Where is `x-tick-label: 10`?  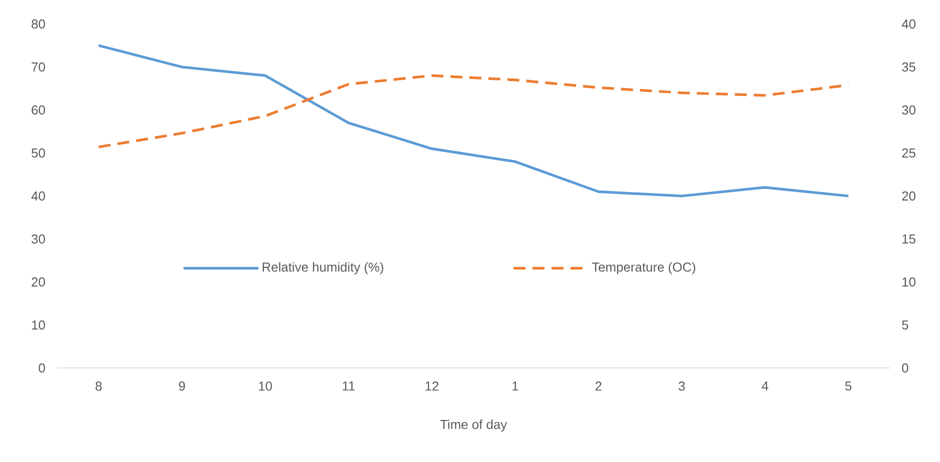 x-tick-label: 10 is located at coordinates (265, 386).